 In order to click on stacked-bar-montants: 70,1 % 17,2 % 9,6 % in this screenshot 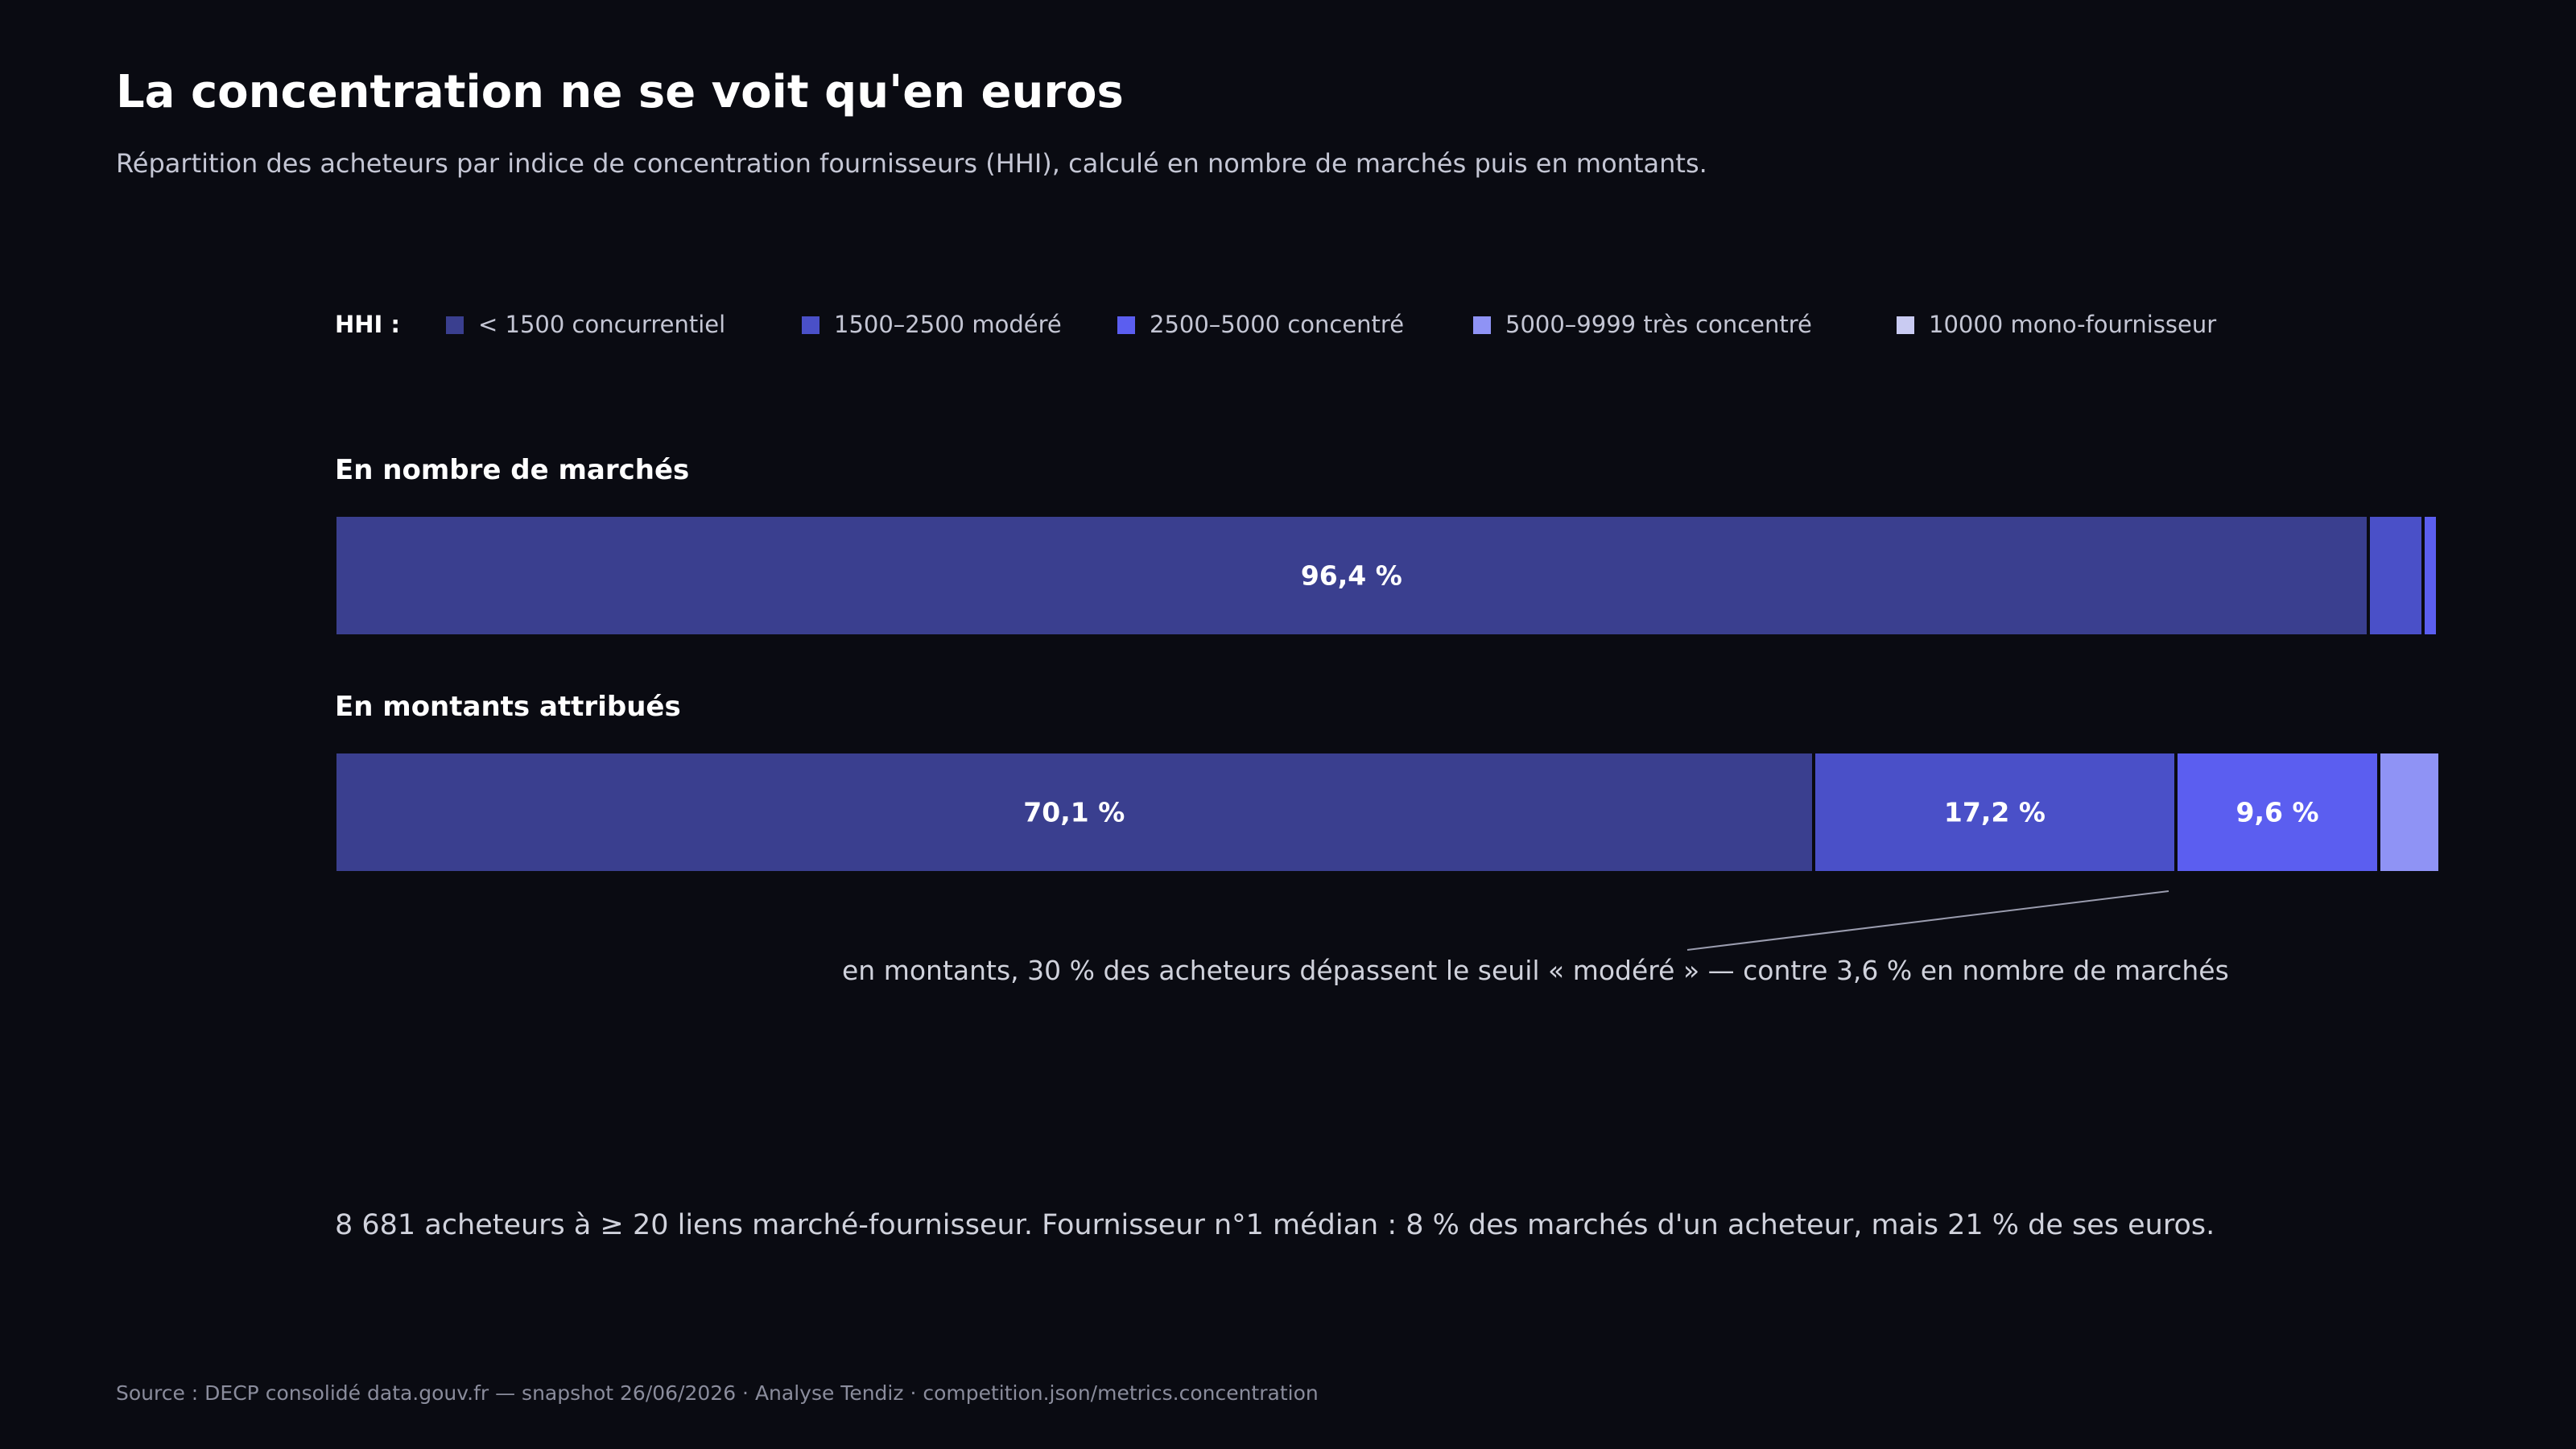, I will do `click(1391, 812)`.